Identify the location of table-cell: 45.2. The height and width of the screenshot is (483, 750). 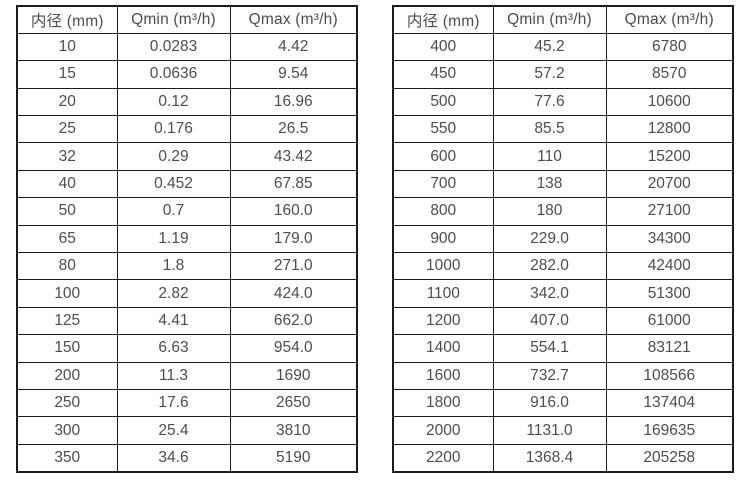
(549, 47).